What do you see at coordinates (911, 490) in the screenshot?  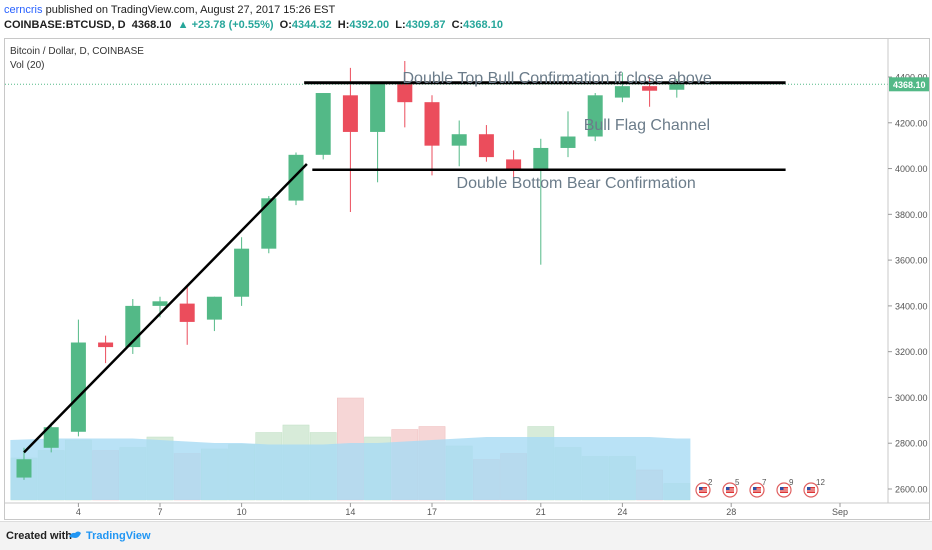 I see `price-tick-label: 2600.00` at bounding box center [911, 490].